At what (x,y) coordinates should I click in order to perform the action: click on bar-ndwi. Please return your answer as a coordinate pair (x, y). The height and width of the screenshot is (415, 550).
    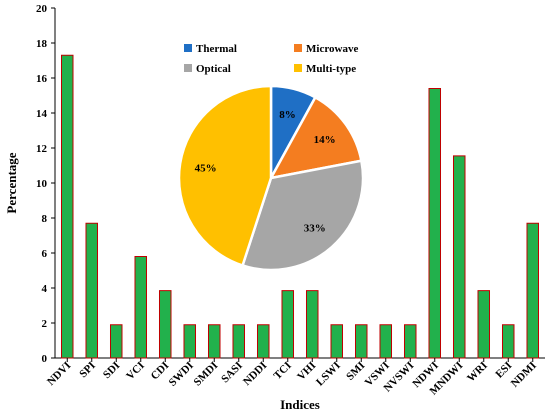
    Looking at the image, I should click on (435, 223).